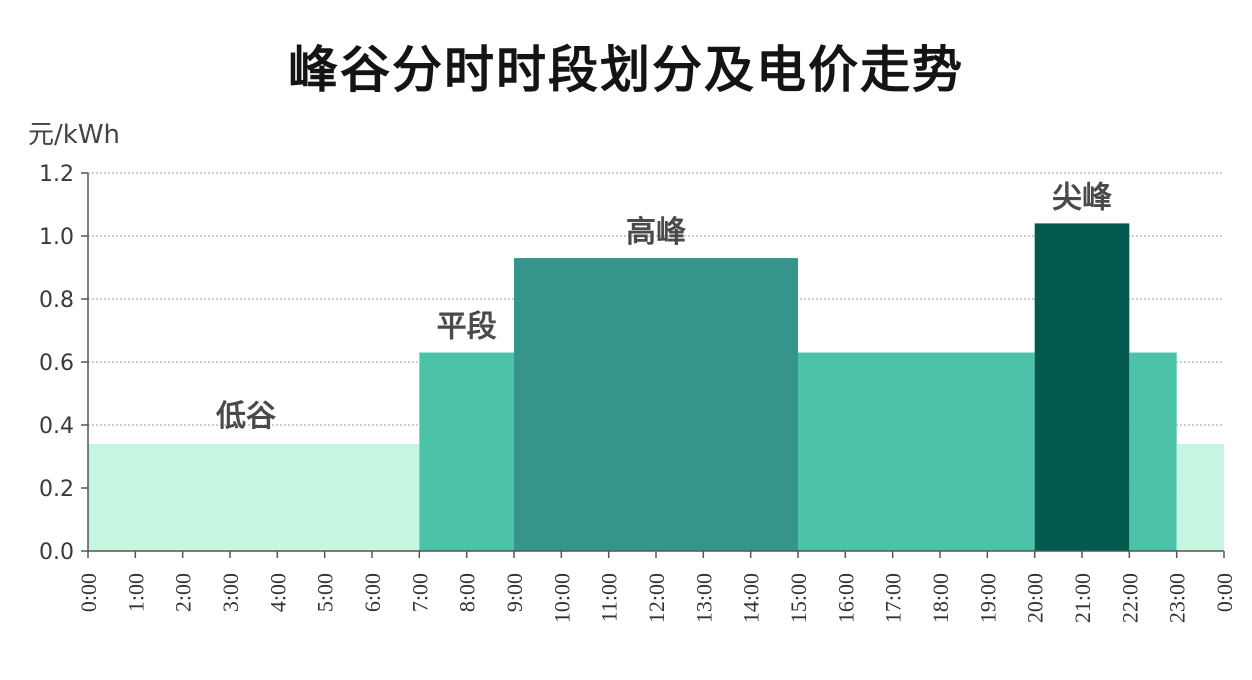  What do you see at coordinates (845, 598) in the screenshot?
I see `x-tick-label: 16:00` at bounding box center [845, 598].